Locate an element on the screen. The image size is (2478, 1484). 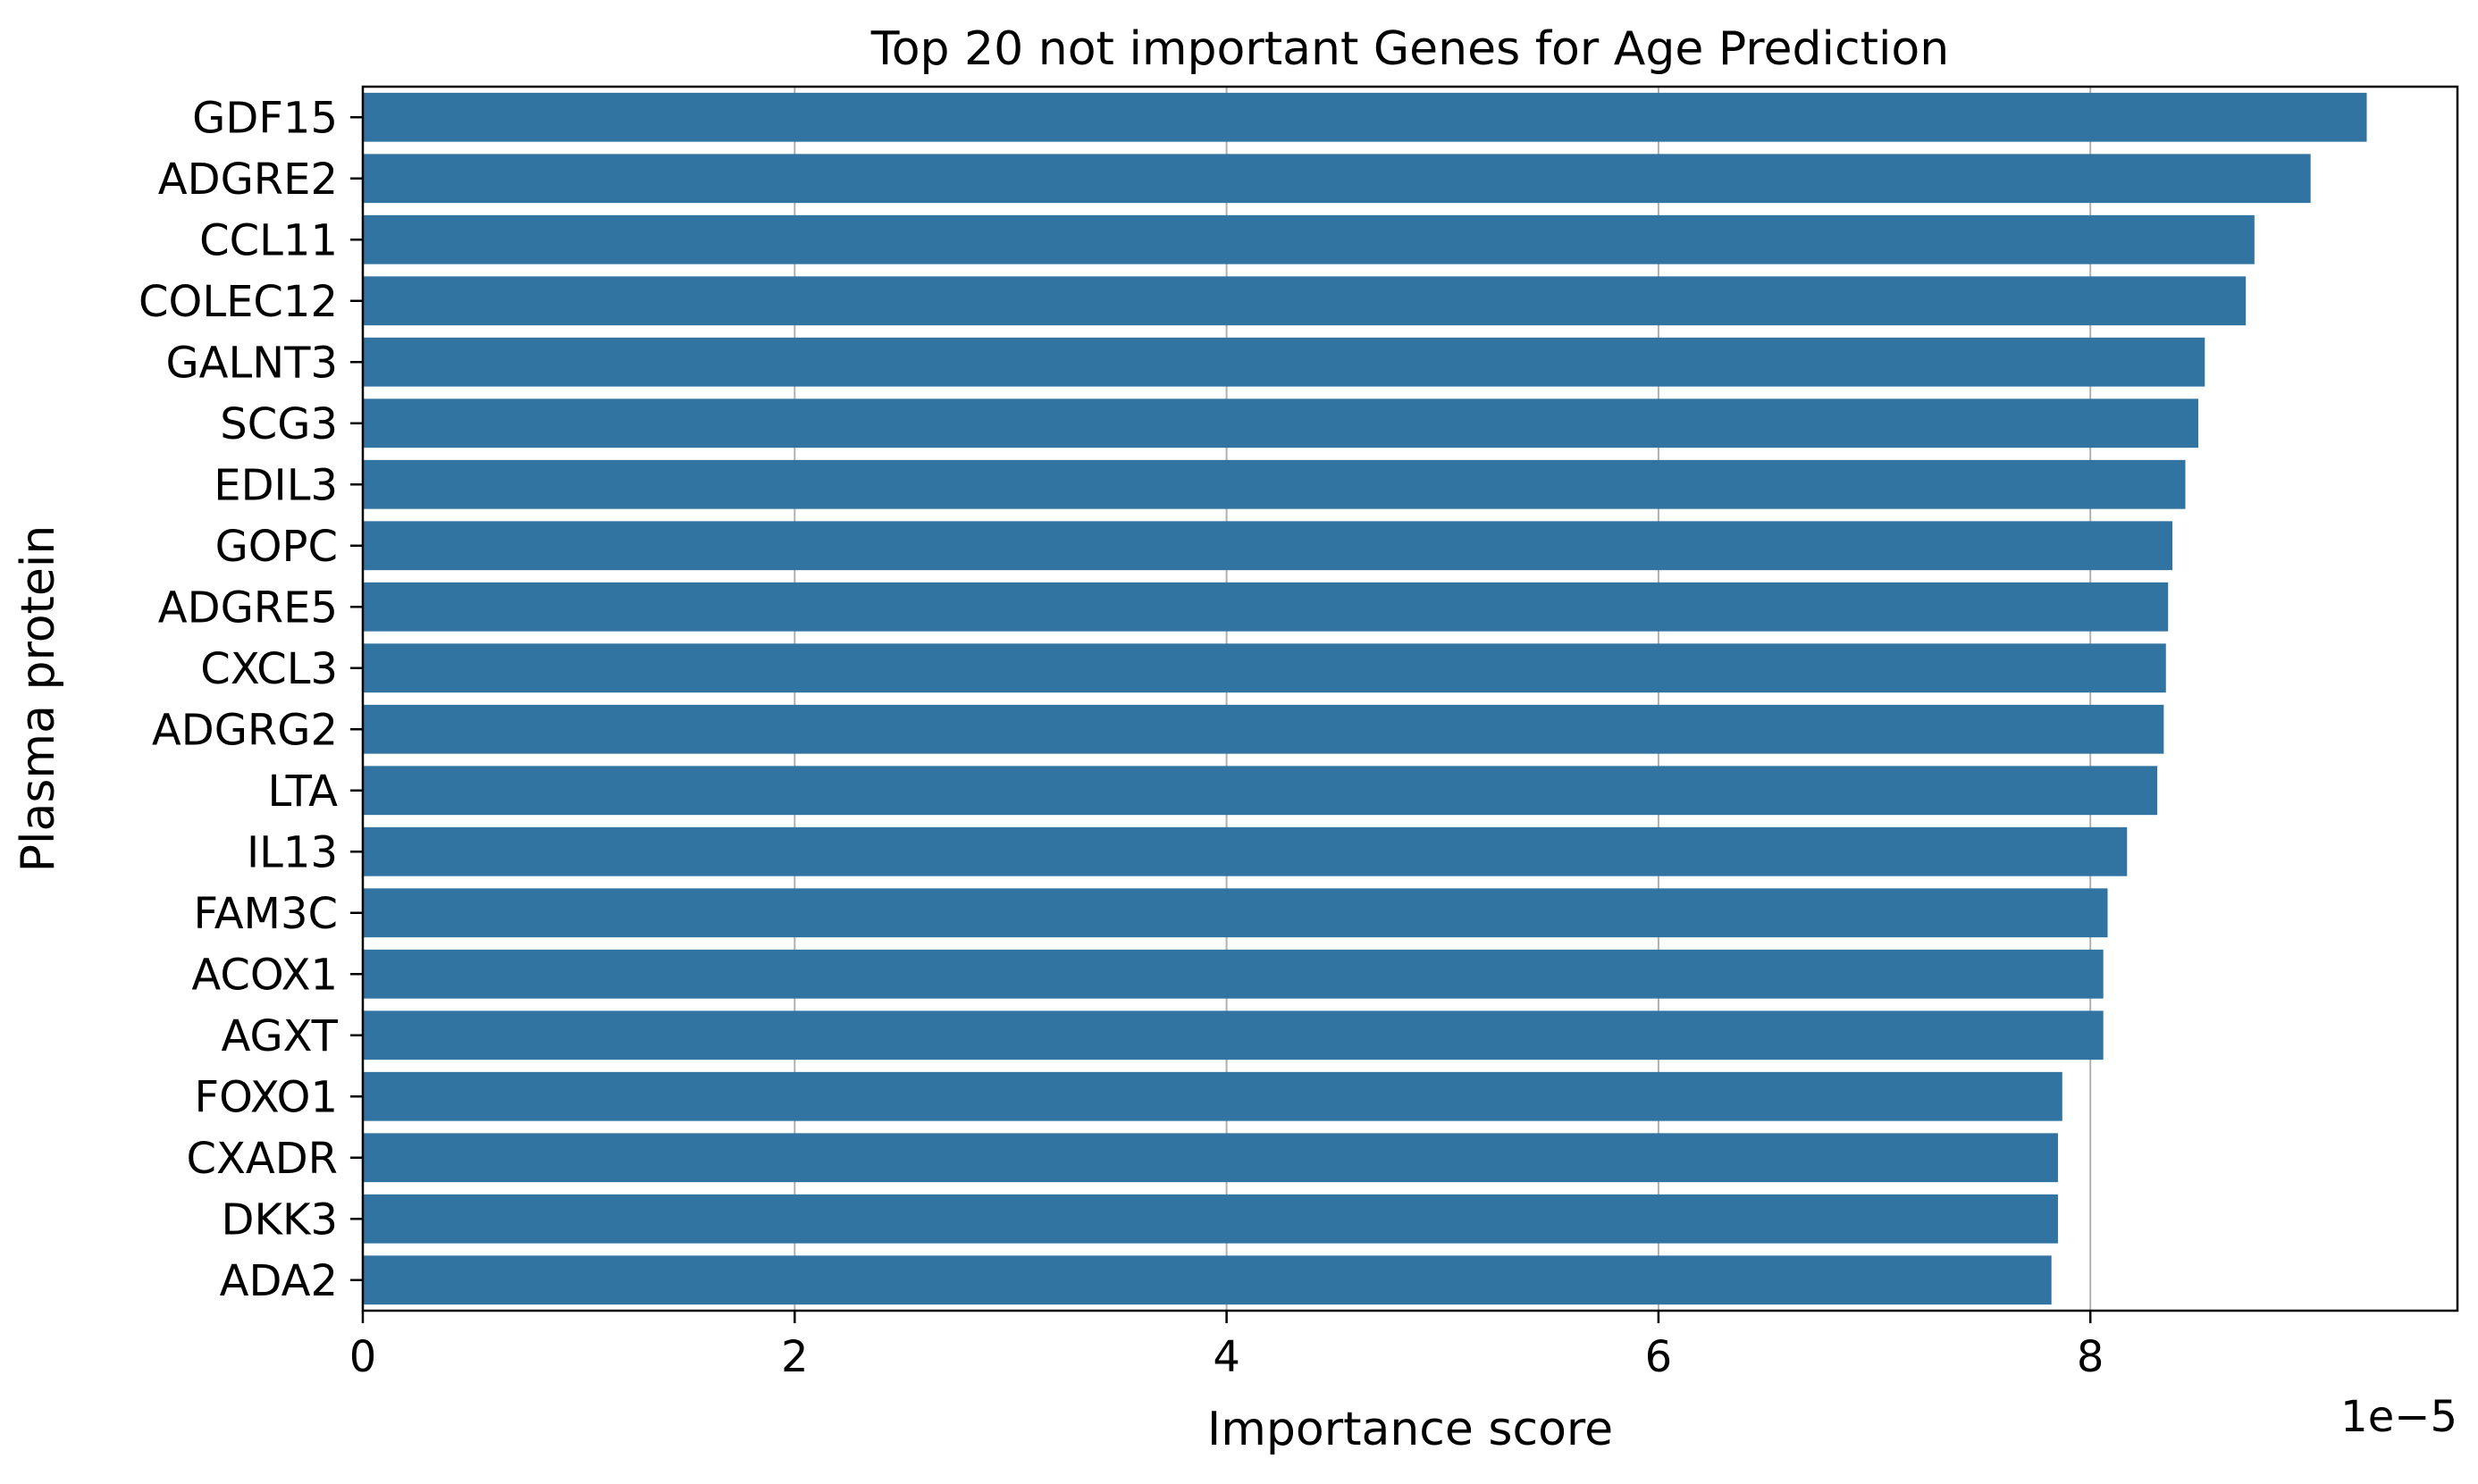
y-tick-label: CCL11 is located at coordinates (268, 240).